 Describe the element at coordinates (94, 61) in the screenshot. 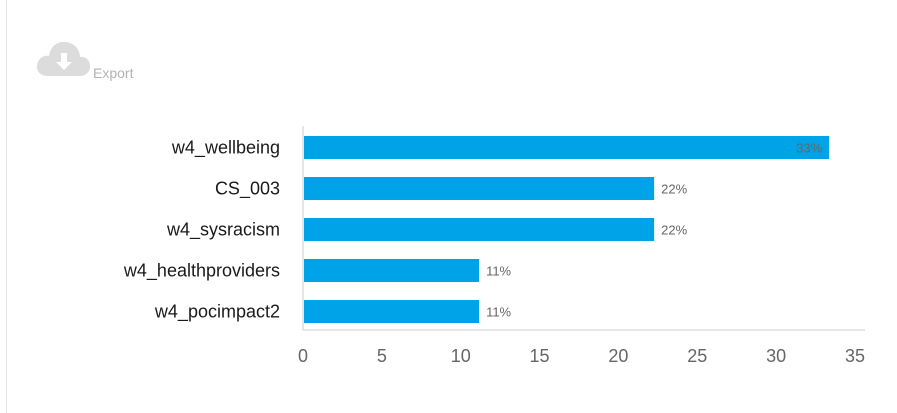

I see `export-button: Export` at that location.